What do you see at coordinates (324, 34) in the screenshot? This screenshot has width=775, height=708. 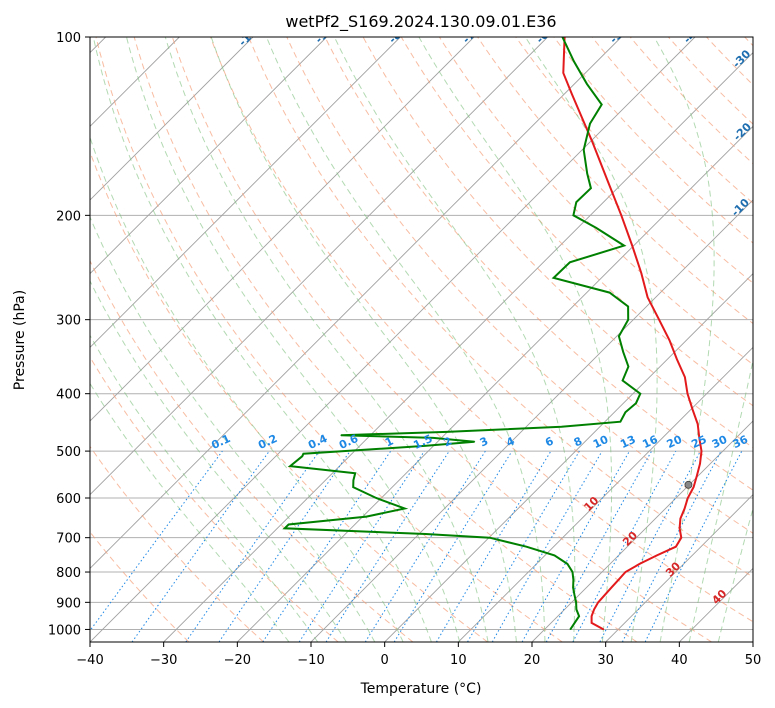 I see `dry-adiabat-label: -90` at bounding box center [324, 34].